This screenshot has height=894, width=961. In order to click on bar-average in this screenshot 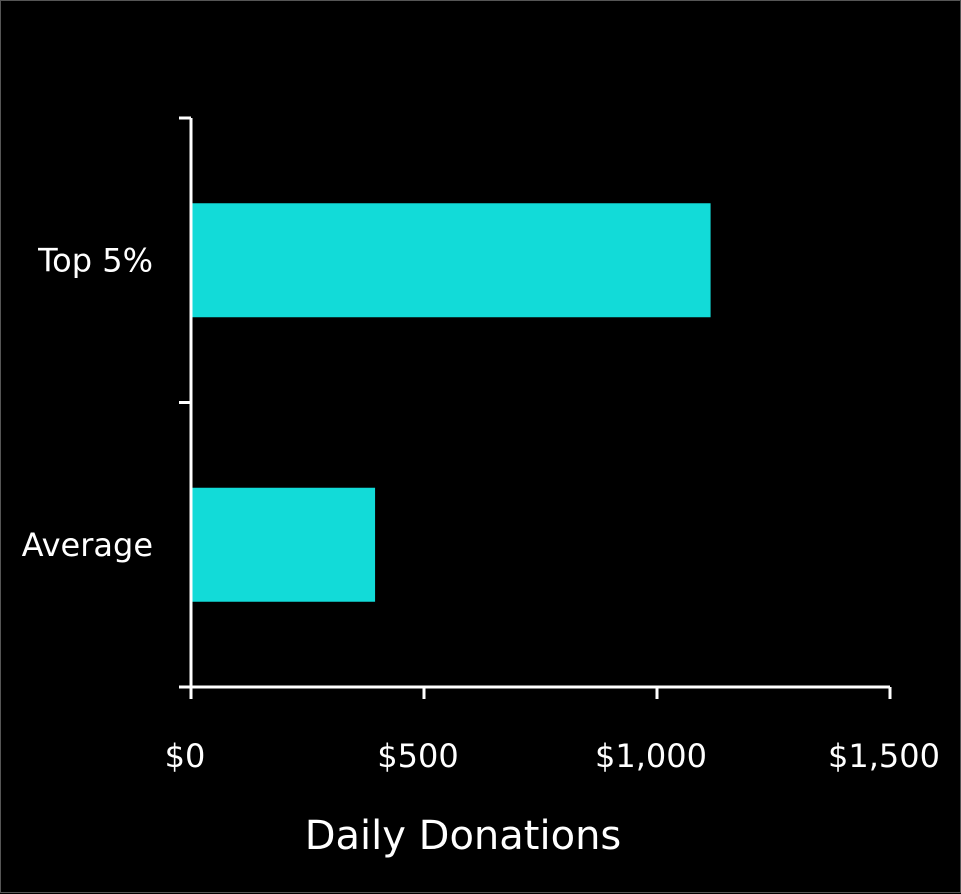, I will do `click(283, 544)`.